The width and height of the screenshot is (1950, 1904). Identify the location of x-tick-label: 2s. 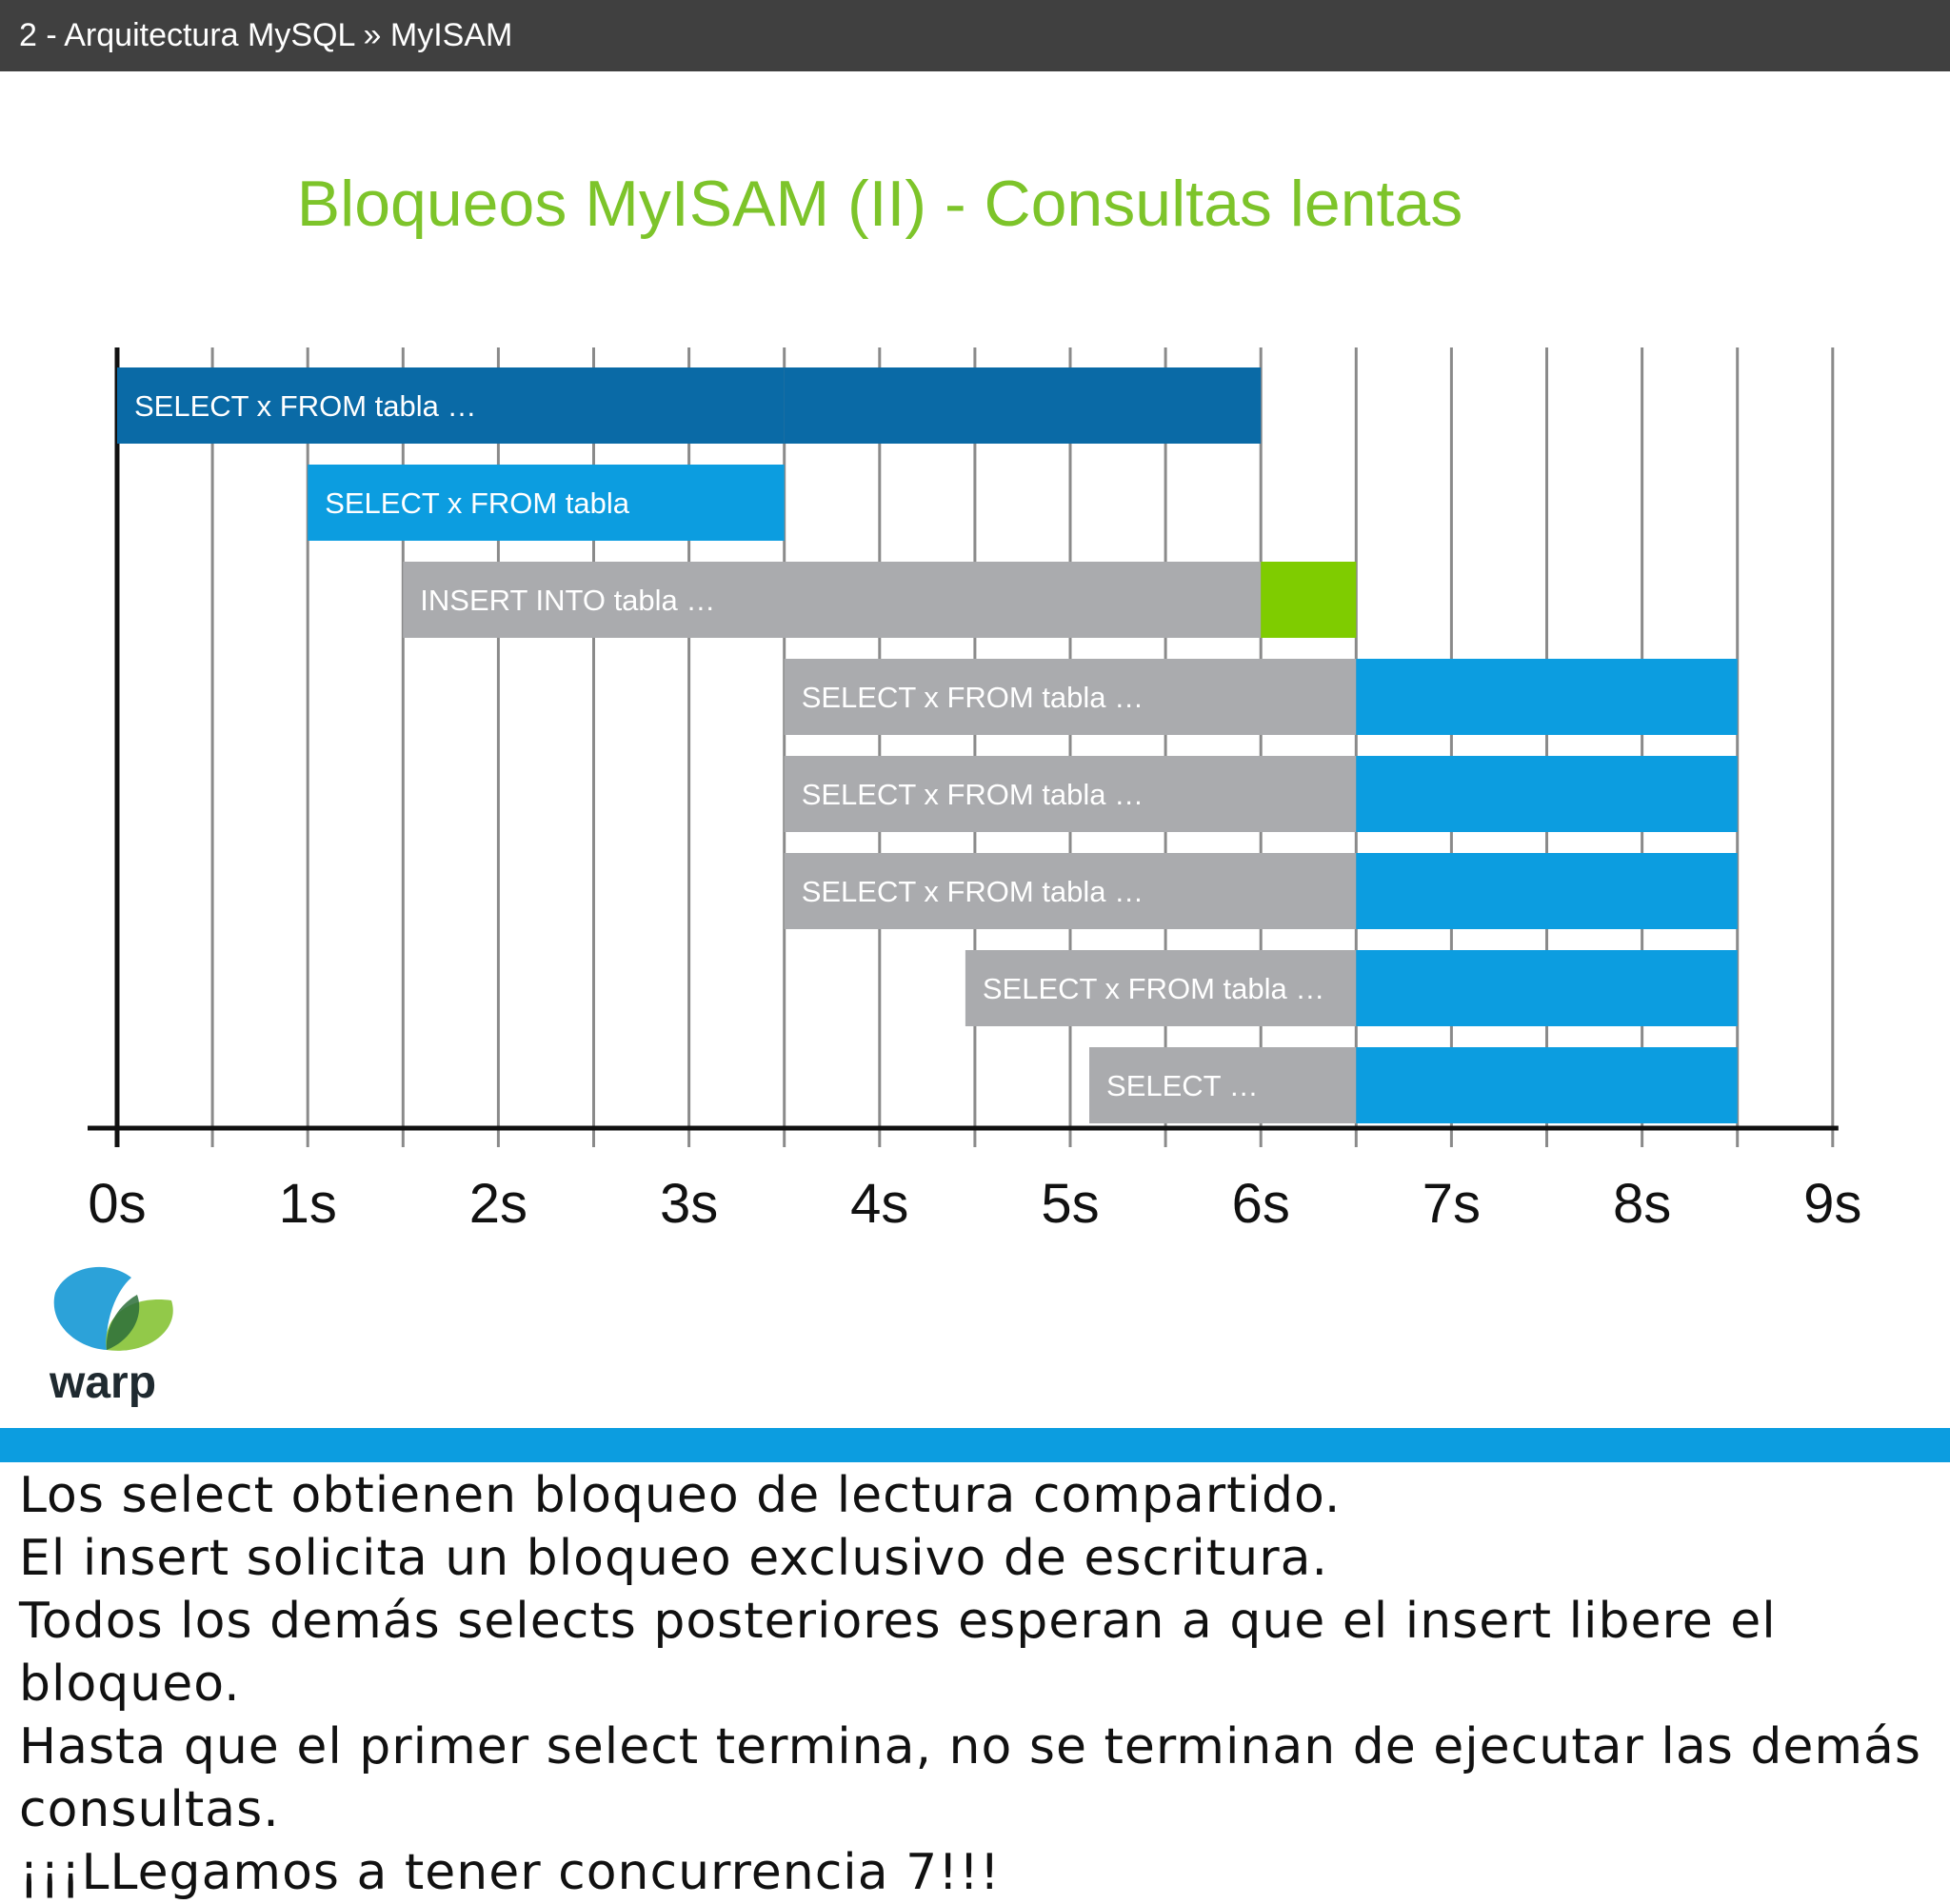
(498, 1204).